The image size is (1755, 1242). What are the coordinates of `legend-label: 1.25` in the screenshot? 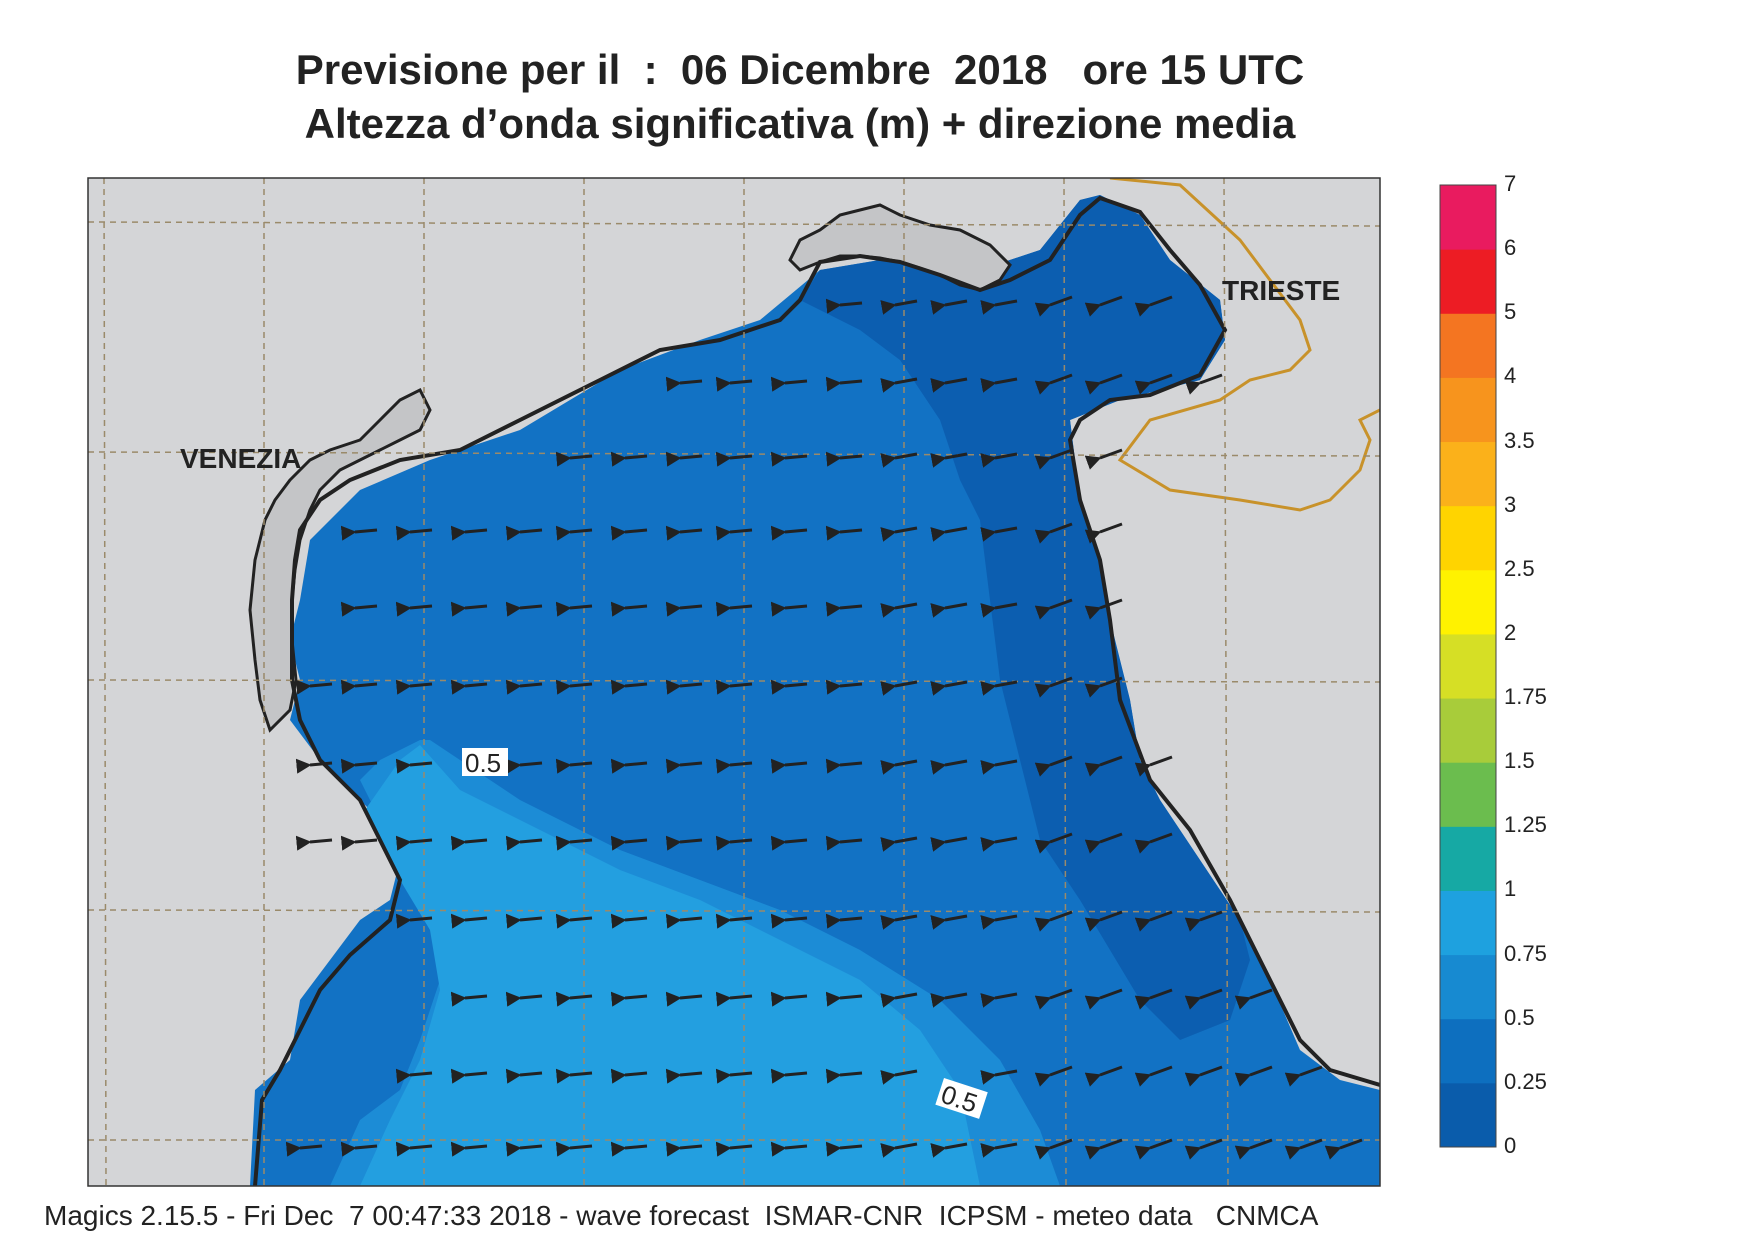 It's located at (1525, 825).